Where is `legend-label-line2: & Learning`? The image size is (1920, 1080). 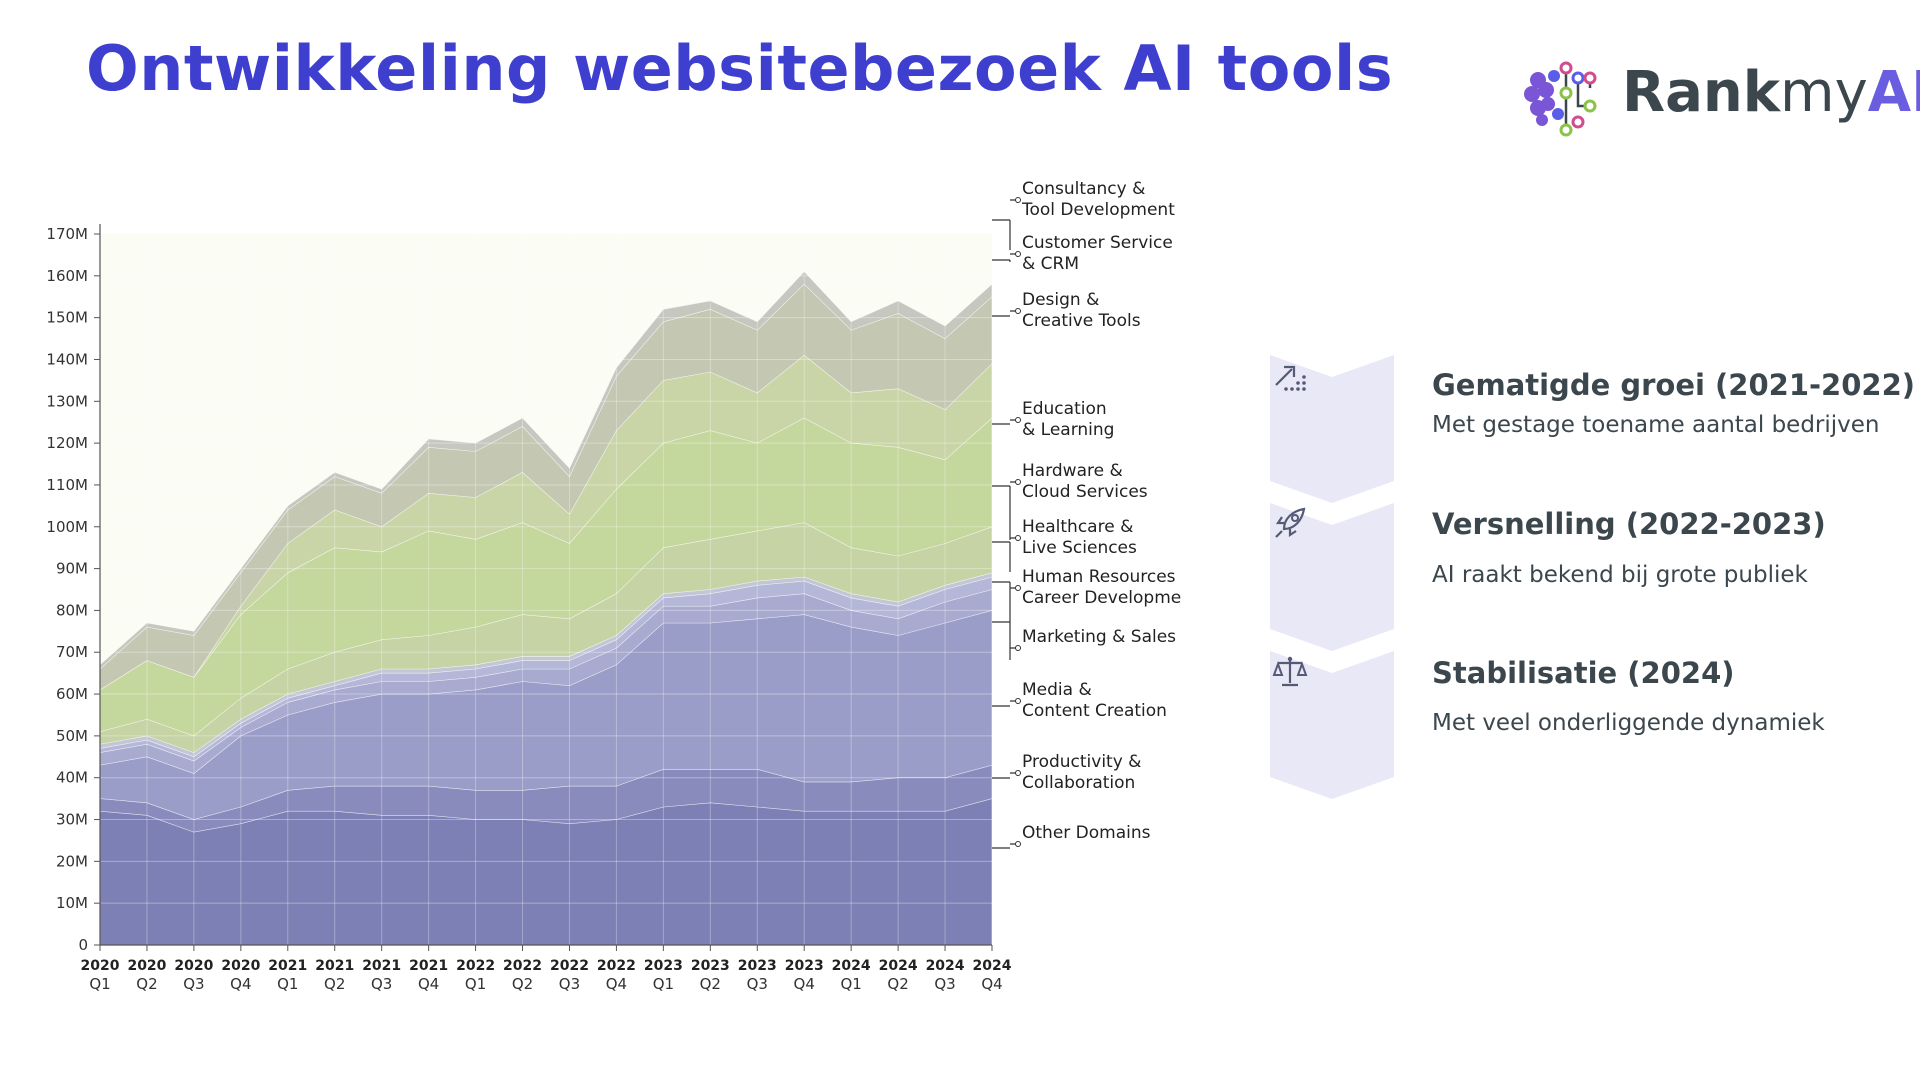 legend-label-line2: & Learning is located at coordinates (1068, 430).